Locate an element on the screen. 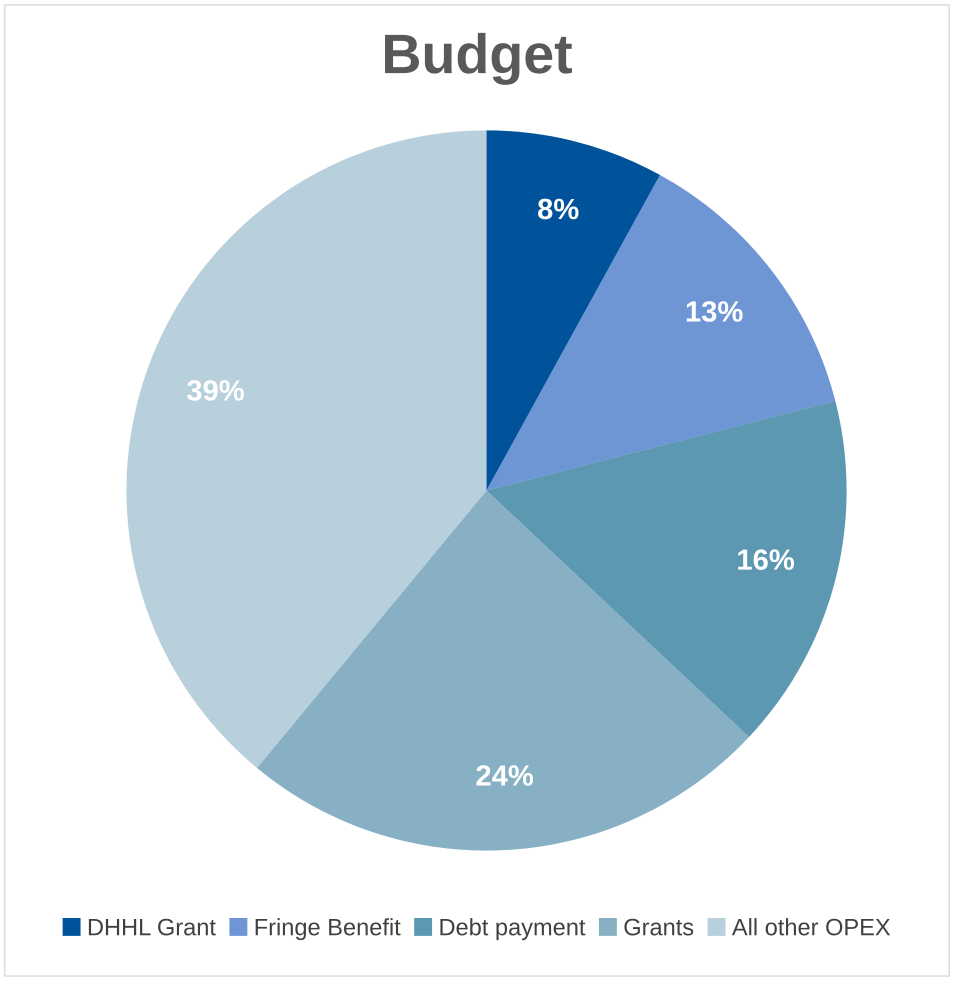  chart-title: Budget is located at coordinates (478, 58).